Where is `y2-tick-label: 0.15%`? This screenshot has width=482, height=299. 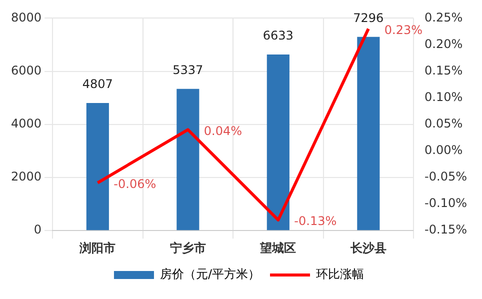
y2-tick-label: 0.15% is located at coordinates (443, 70).